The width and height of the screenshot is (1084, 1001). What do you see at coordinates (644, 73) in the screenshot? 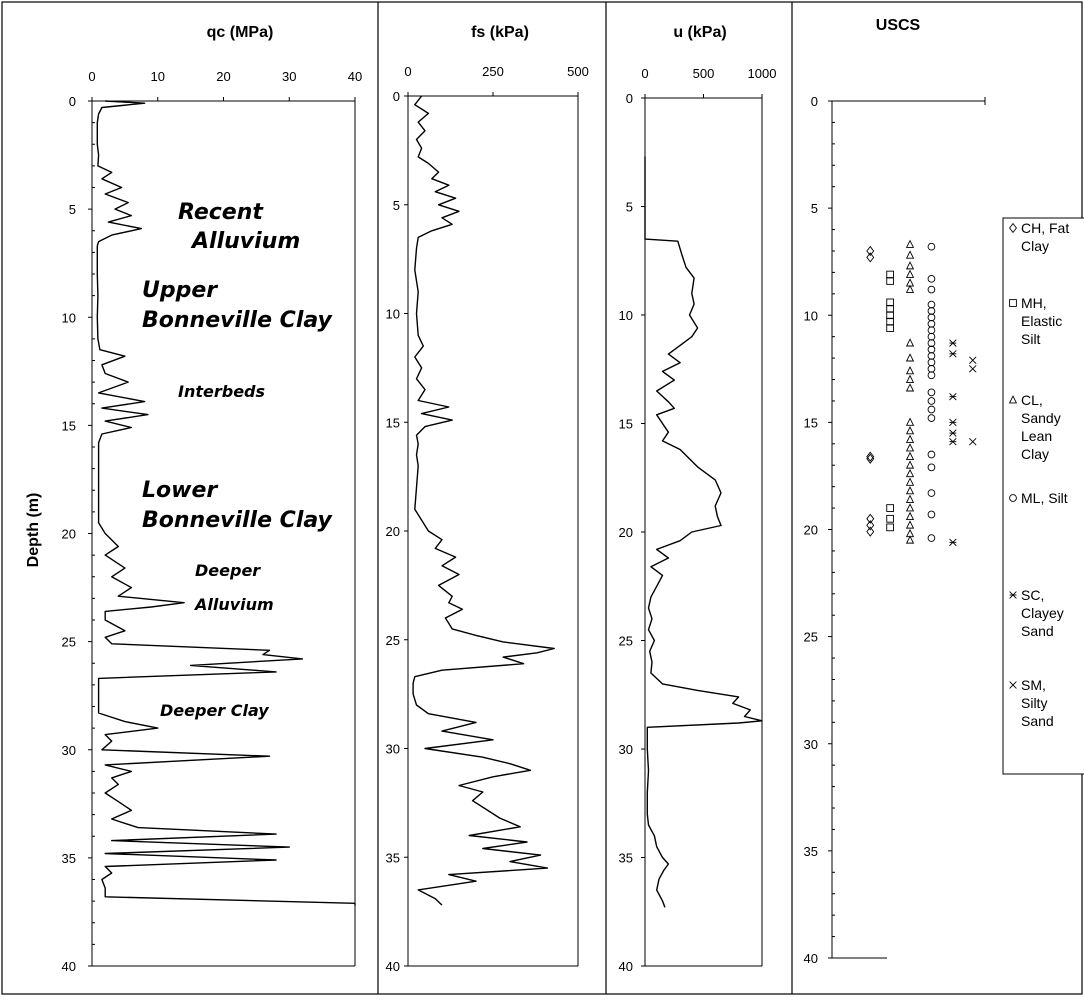
I see `x-tick-label: 0` at bounding box center [644, 73].